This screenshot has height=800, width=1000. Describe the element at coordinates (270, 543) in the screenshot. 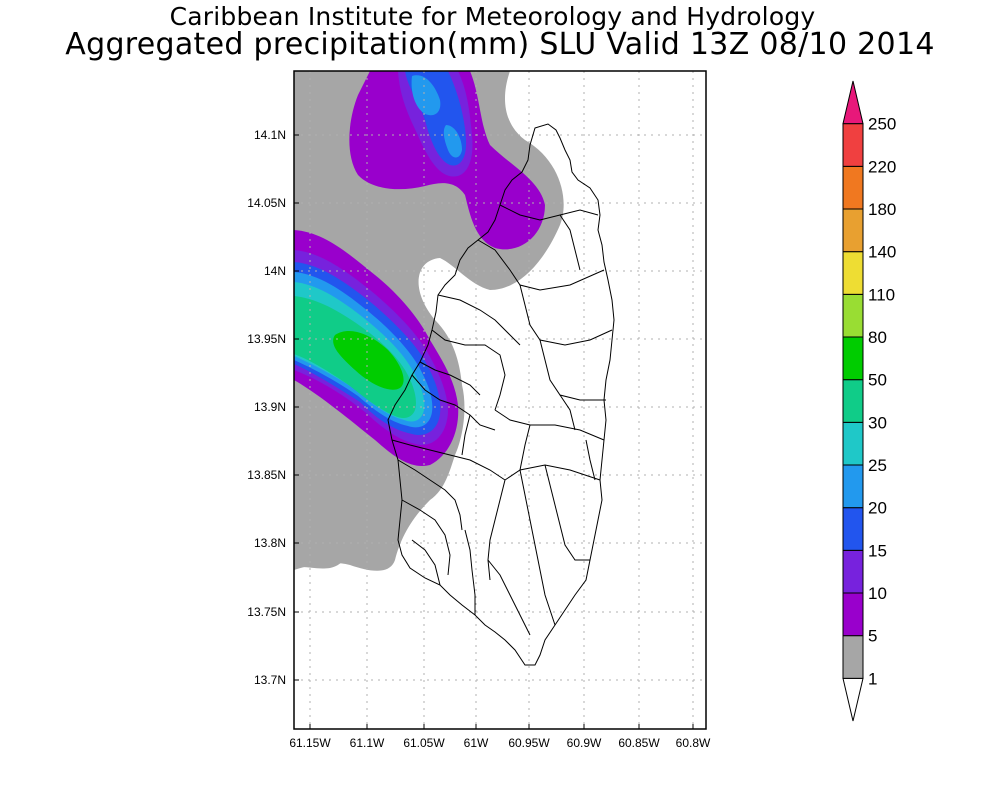

I see `lat-tick-label: 13.8N` at that location.